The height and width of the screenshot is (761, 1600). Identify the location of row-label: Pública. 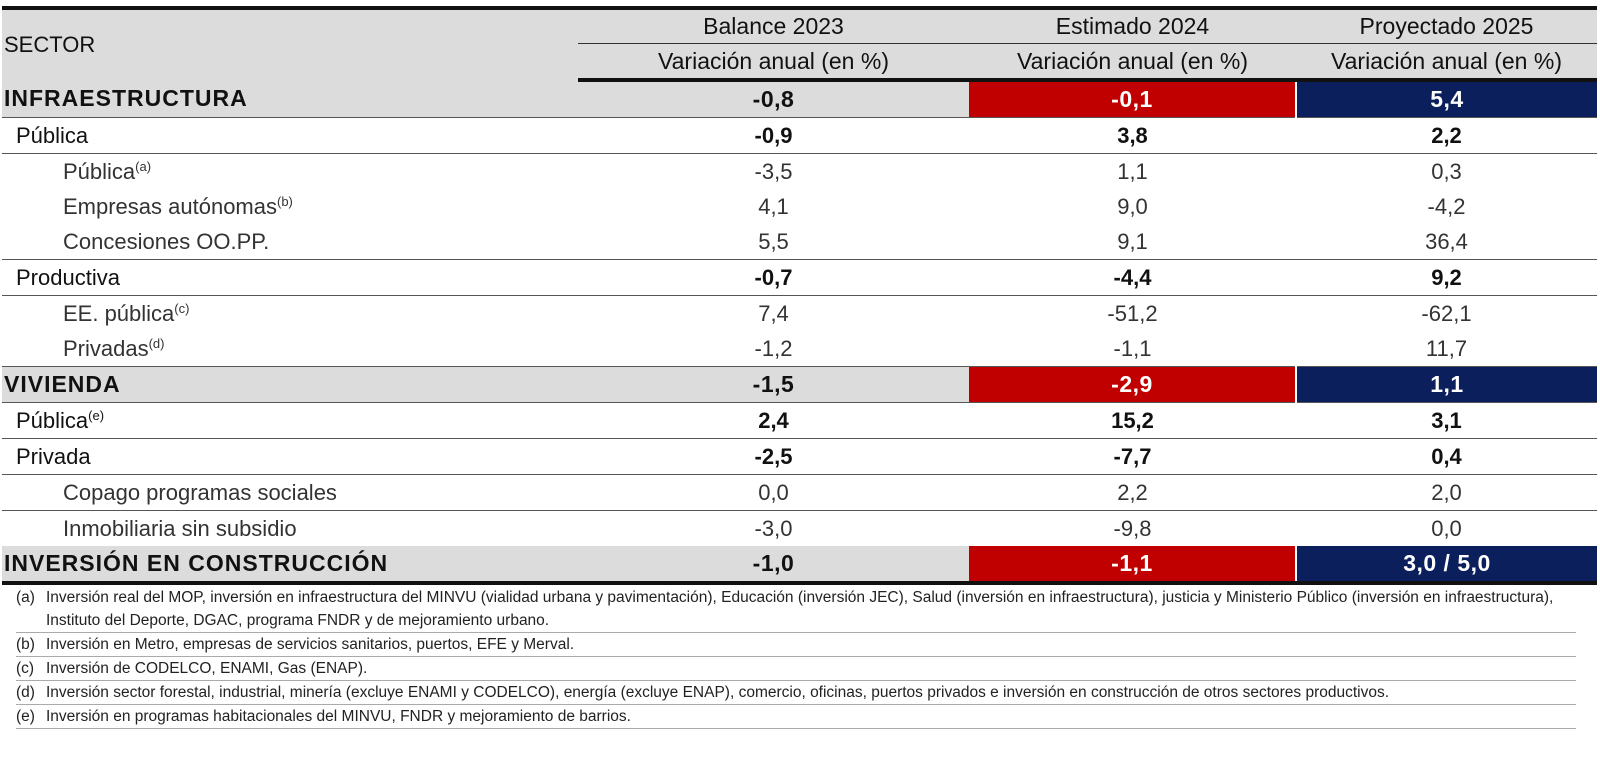
(52, 135).